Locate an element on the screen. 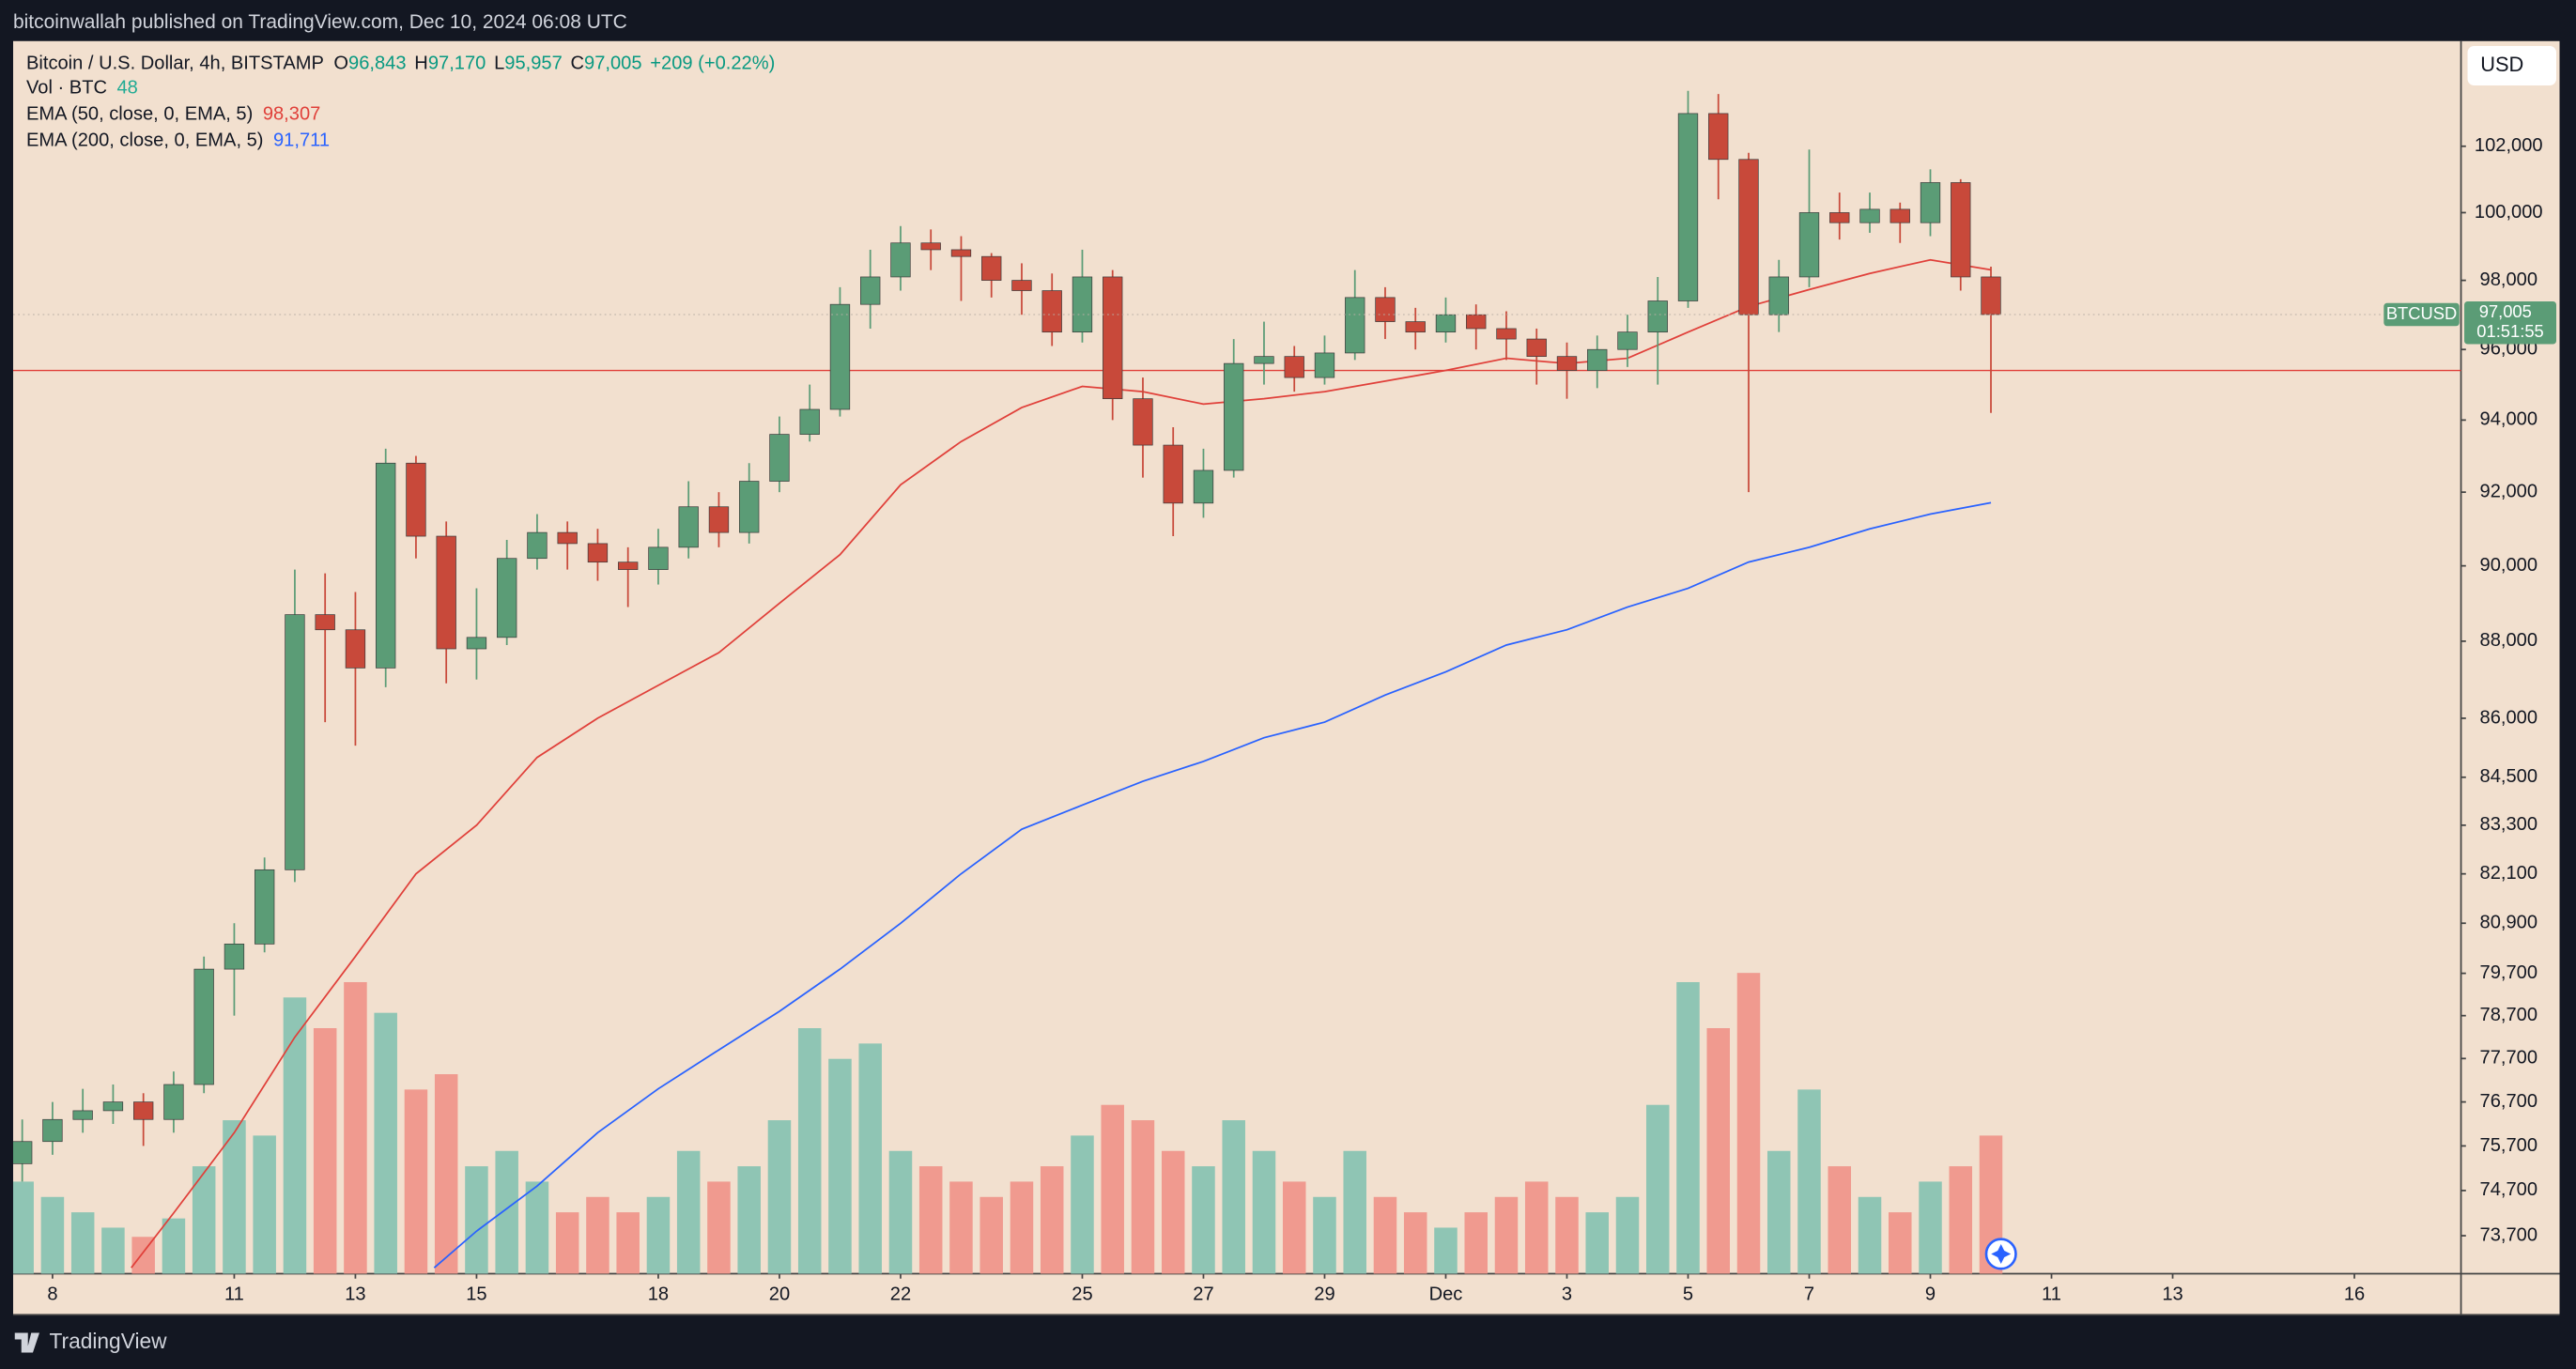 This screenshot has width=2576, height=1369. ohlc-key: C is located at coordinates (578, 64).